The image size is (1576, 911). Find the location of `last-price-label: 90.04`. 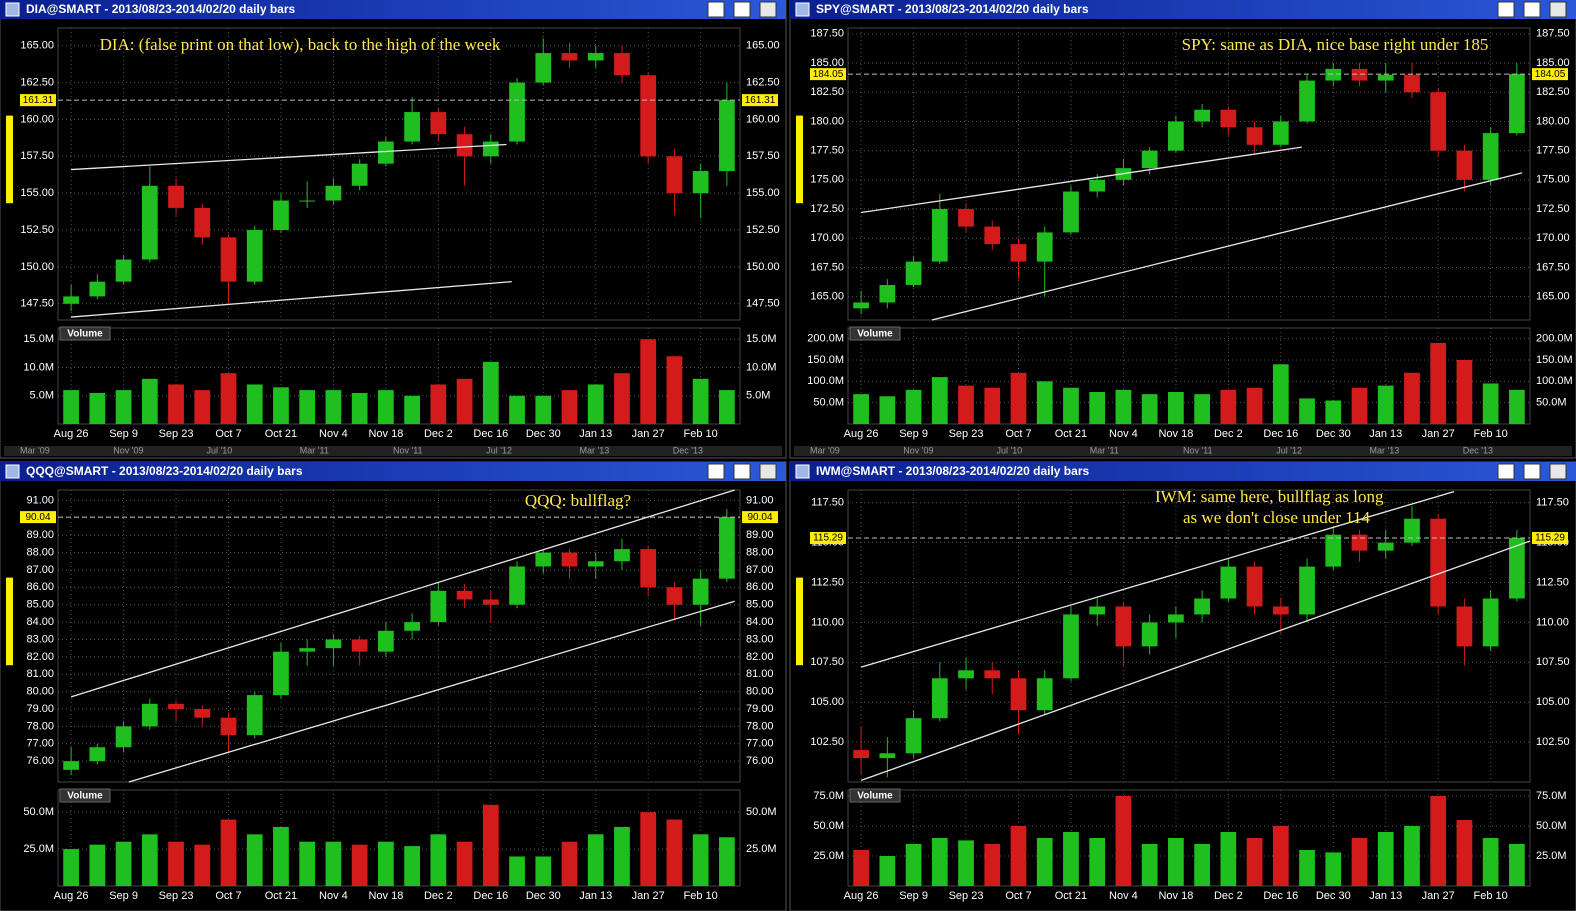

last-price-label: 90.04 is located at coordinates (37, 517).